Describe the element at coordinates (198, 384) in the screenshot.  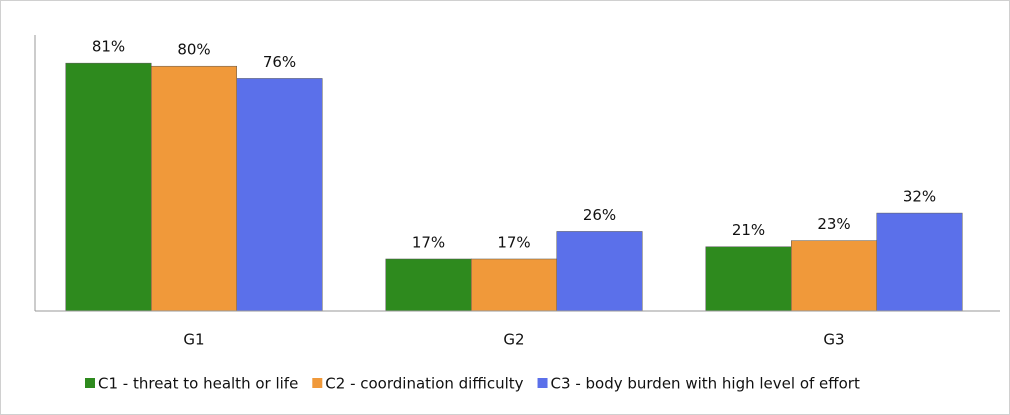
I see `legend-label: C1 - threat to health or life` at that location.